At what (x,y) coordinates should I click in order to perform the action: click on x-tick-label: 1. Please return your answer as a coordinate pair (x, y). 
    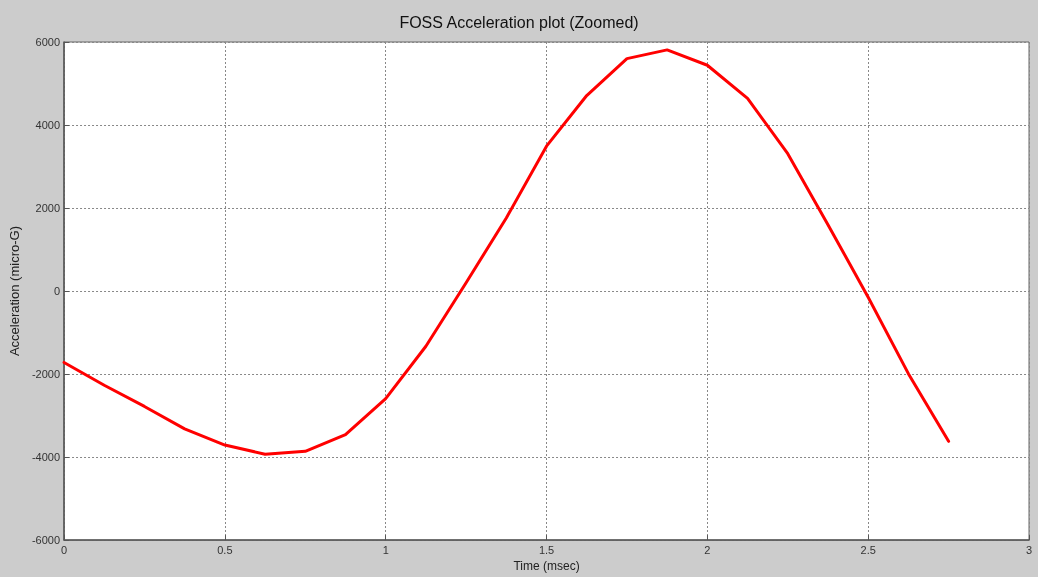
    Looking at the image, I should click on (385, 549).